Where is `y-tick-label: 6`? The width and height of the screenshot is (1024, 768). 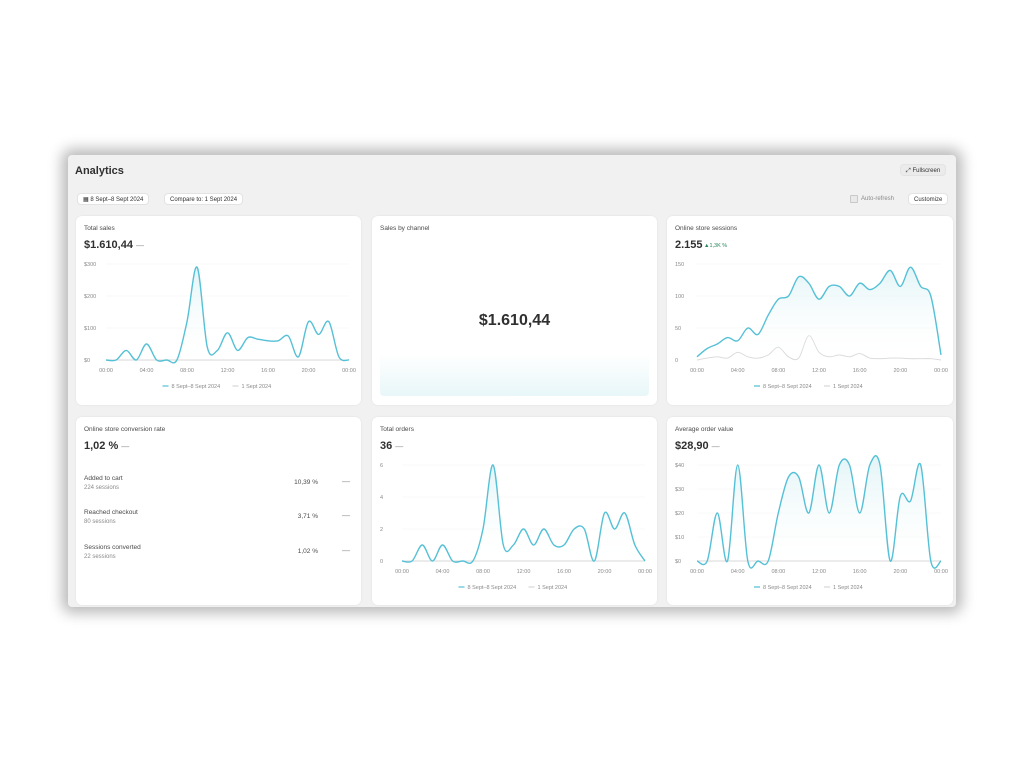
y-tick-label: 6 is located at coordinates (381, 466).